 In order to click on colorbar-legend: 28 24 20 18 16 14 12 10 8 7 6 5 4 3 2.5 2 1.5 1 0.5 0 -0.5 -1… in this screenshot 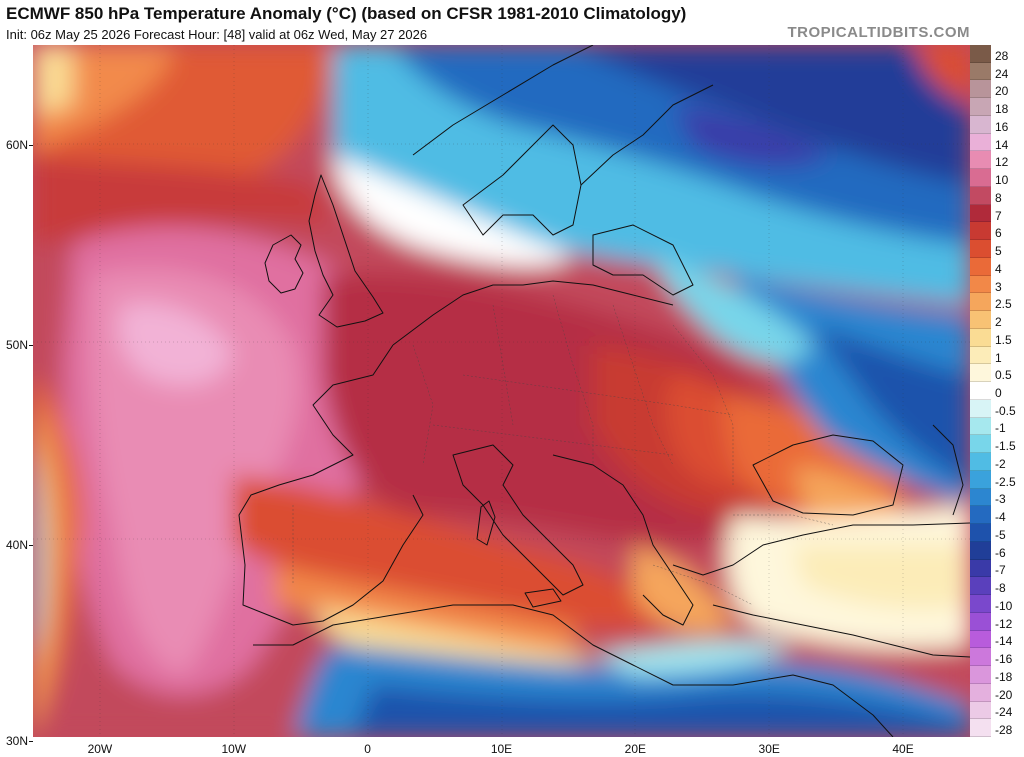, I will do `click(997, 391)`.